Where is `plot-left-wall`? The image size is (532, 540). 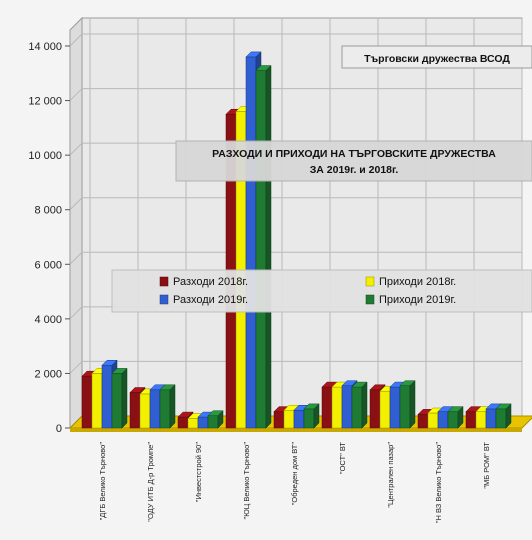 plot-left-wall is located at coordinates (76, 223).